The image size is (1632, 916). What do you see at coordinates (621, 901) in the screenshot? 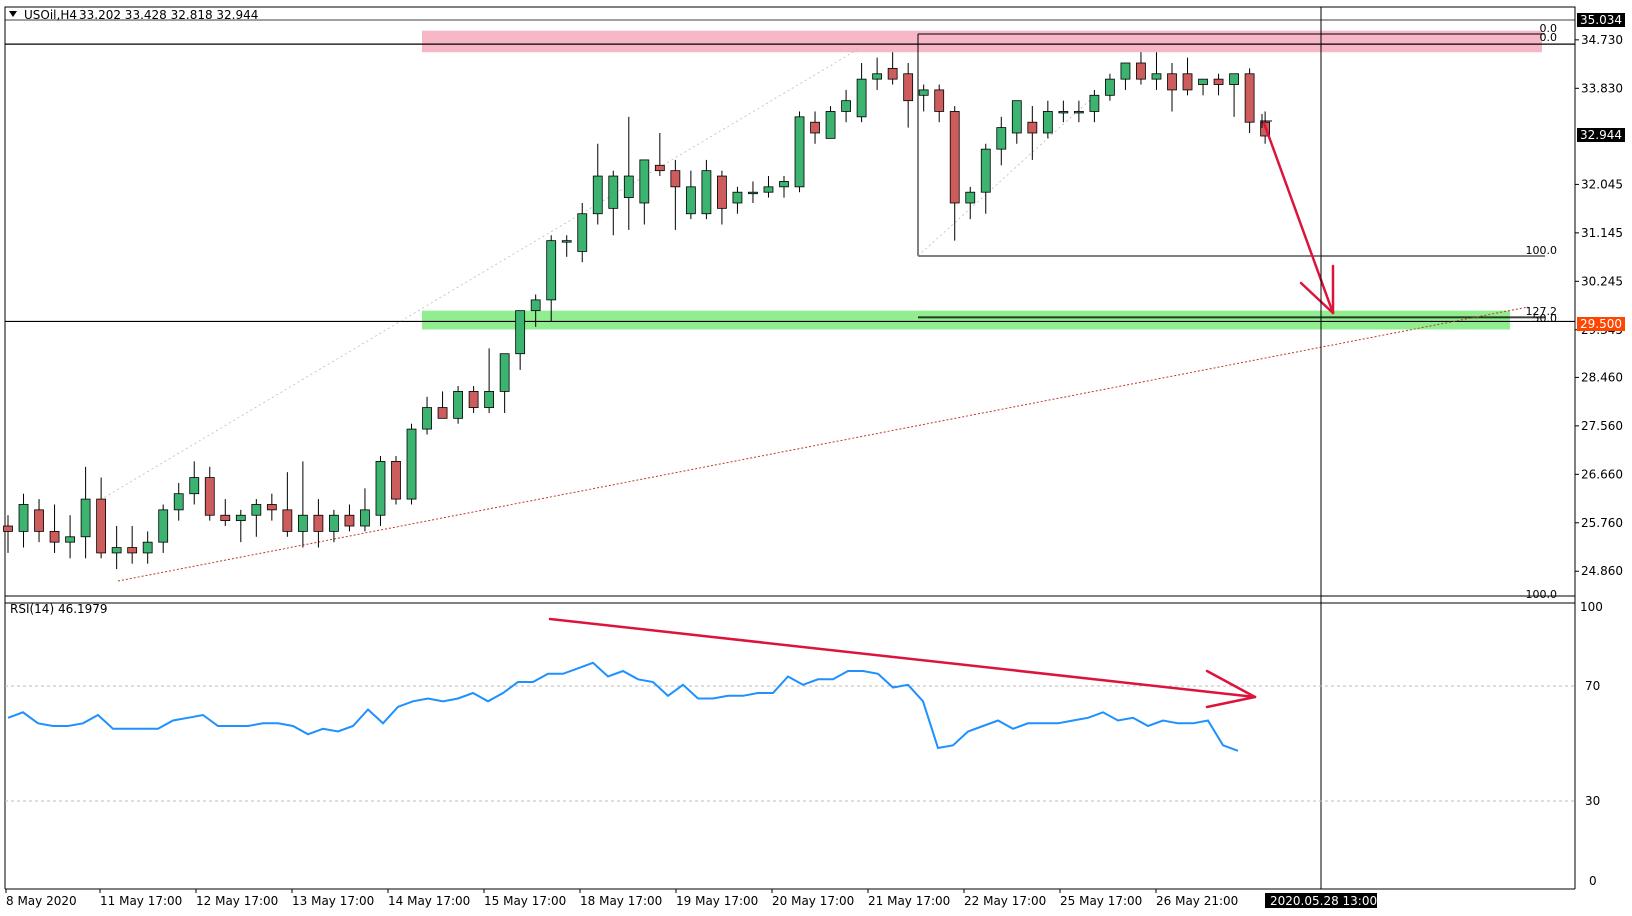
I see `time-tick-label: 18 May 17:00` at bounding box center [621, 901].